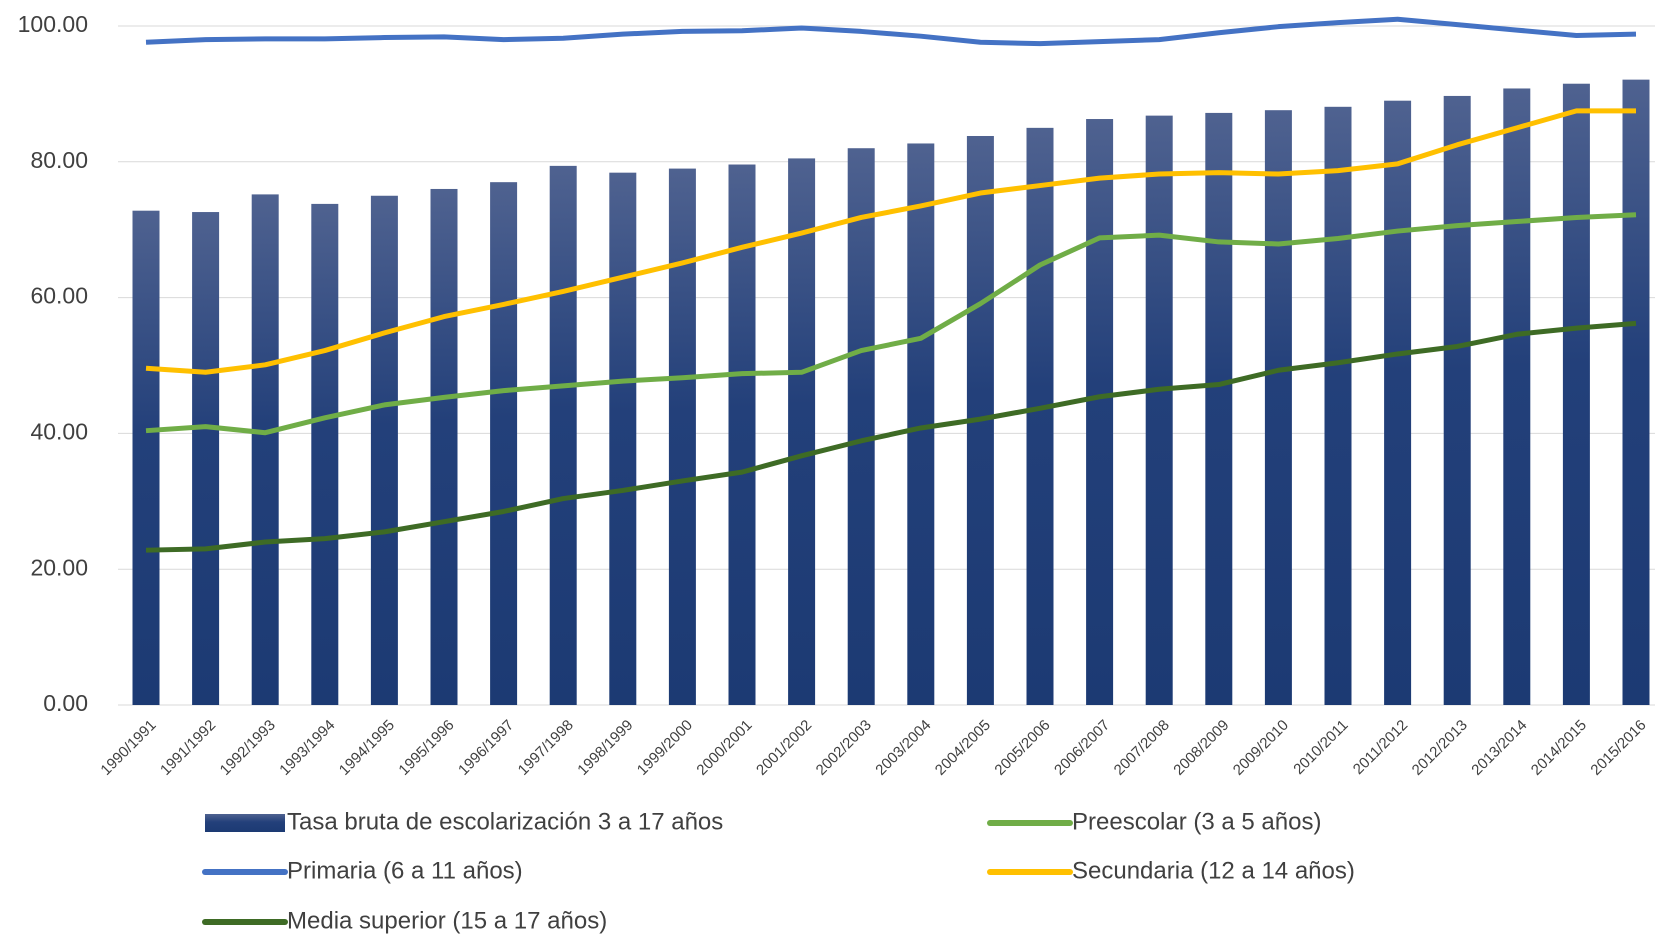 This screenshot has width=1655, height=935. What do you see at coordinates (53, 24) in the screenshot?
I see `y-tick-label: 100.00` at bounding box center [53, 24].